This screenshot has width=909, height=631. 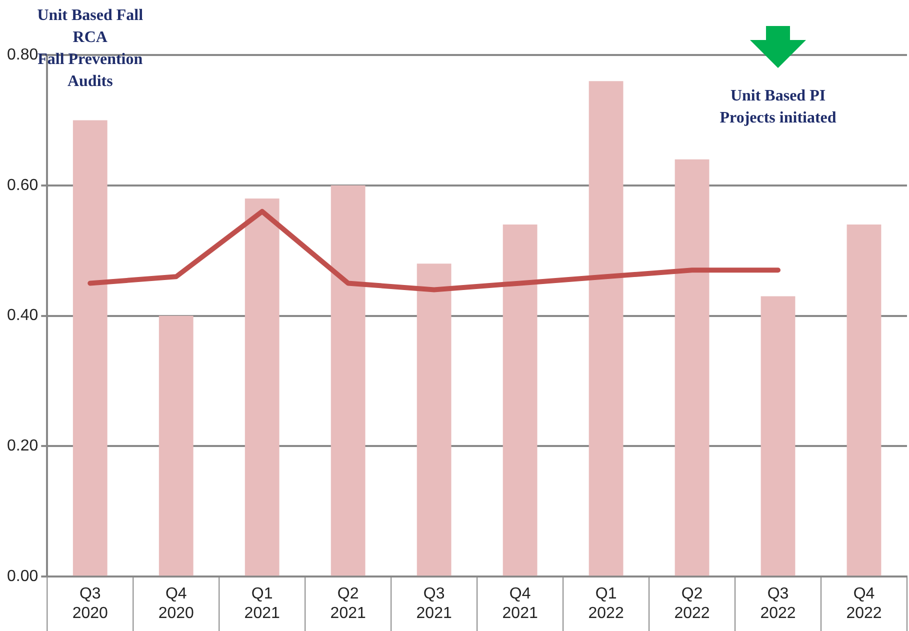 I want to click on y-tick-label: 0.20, so click(x=22, y=446).